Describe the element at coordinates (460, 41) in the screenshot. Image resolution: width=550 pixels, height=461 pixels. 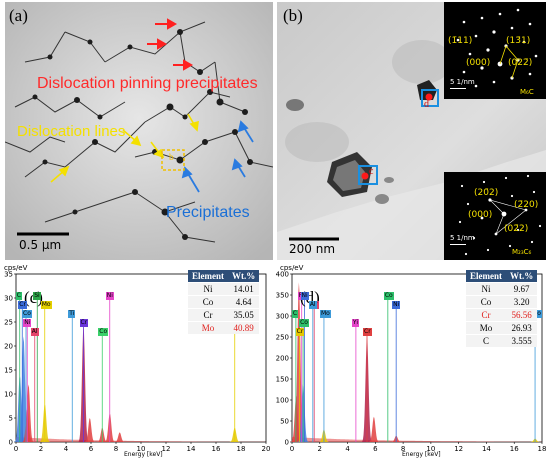
I see `saed-top-index-1: (1̄11)` at that location.